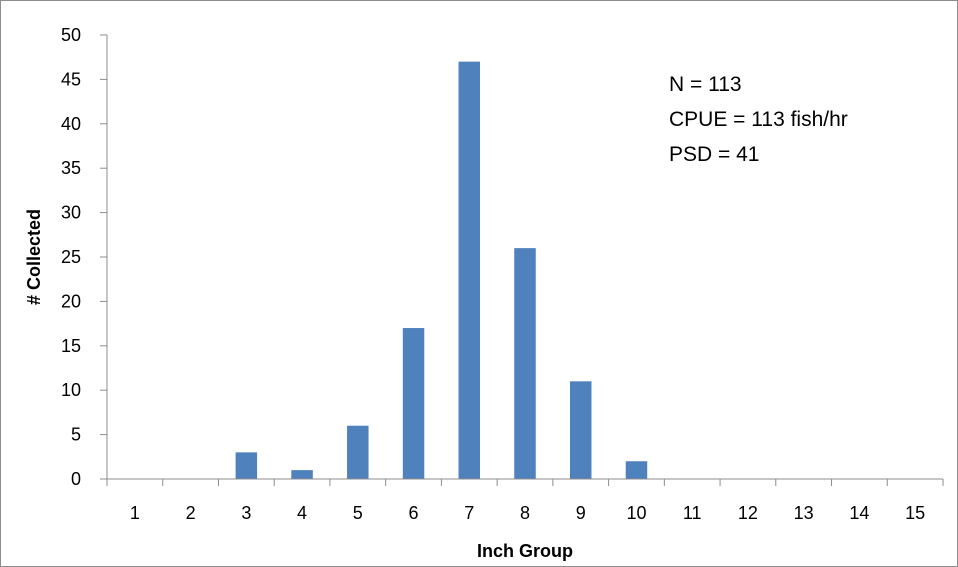  Describe the element at coordinates (71, 168) in the screenshot. I see `y-tick-label: 35` at that location.